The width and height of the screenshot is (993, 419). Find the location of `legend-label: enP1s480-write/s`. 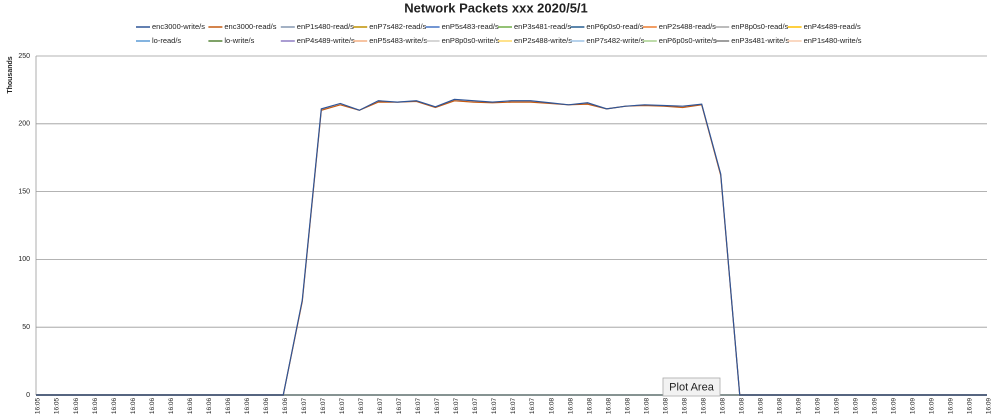

legend-label: enP1s480-write/s is located at coordinates (833, 40).